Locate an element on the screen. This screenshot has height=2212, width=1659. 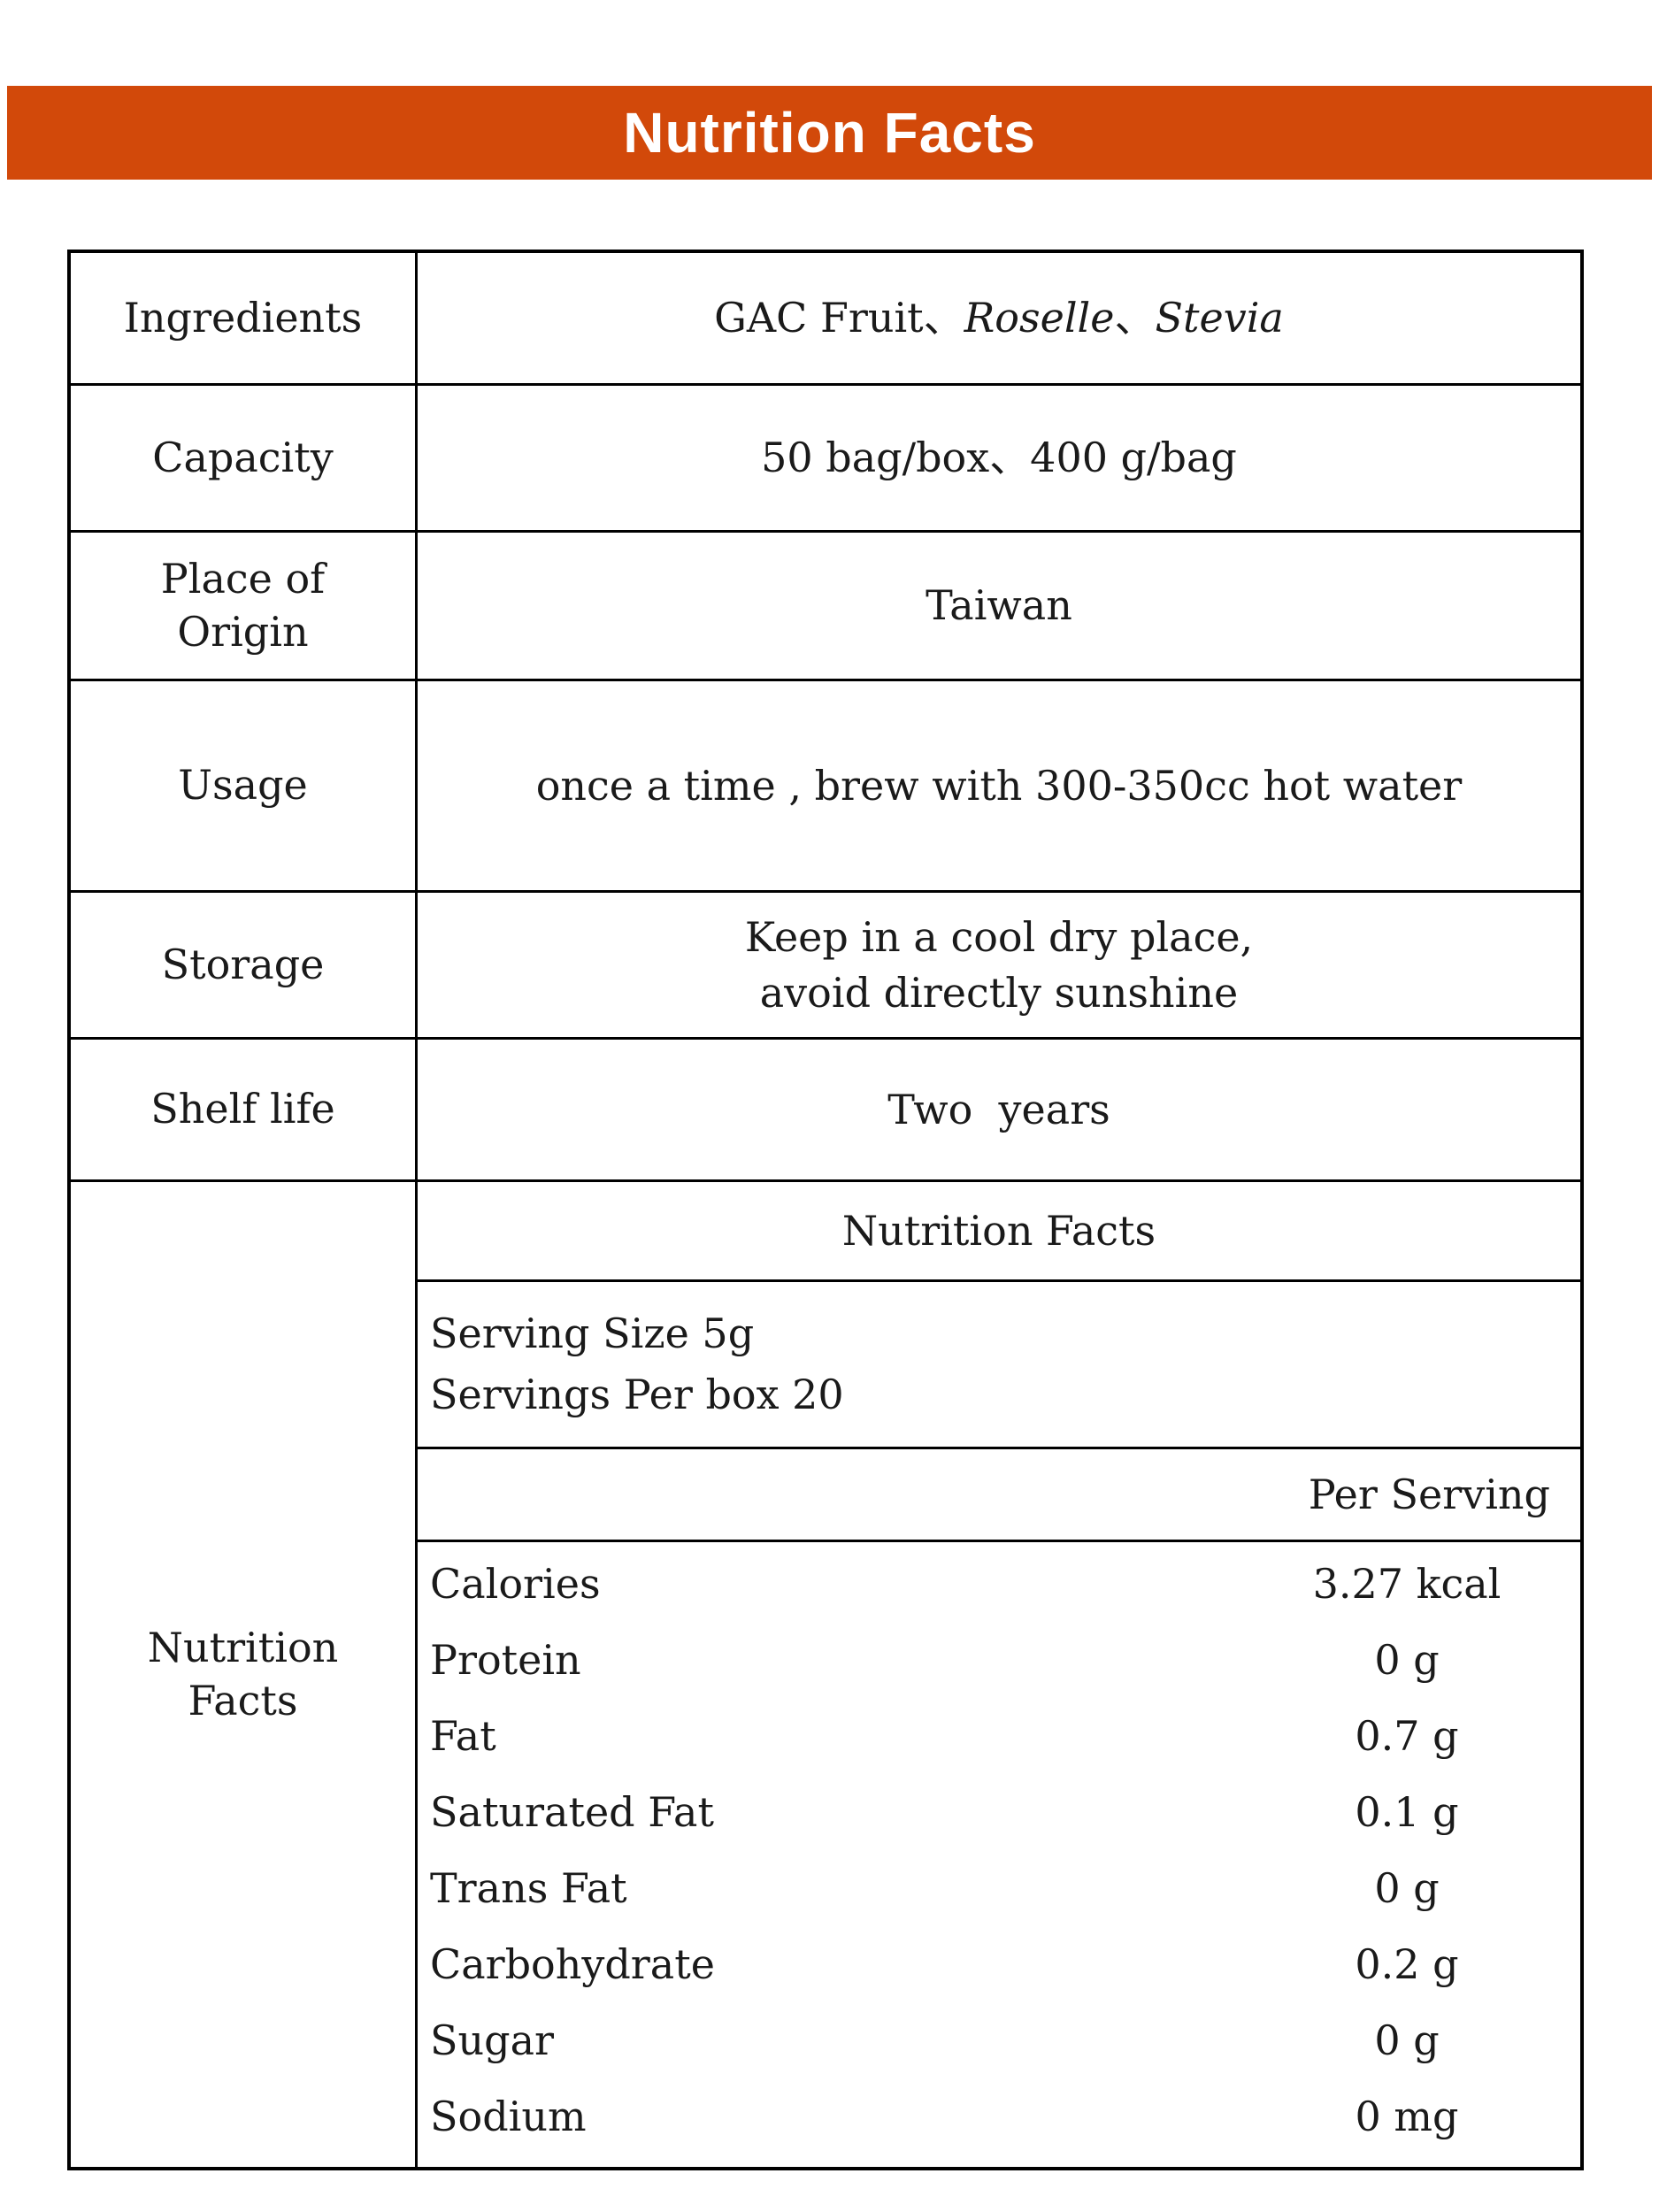
serving-size: Serving Size 5g is located at coordinates (593, 1333).